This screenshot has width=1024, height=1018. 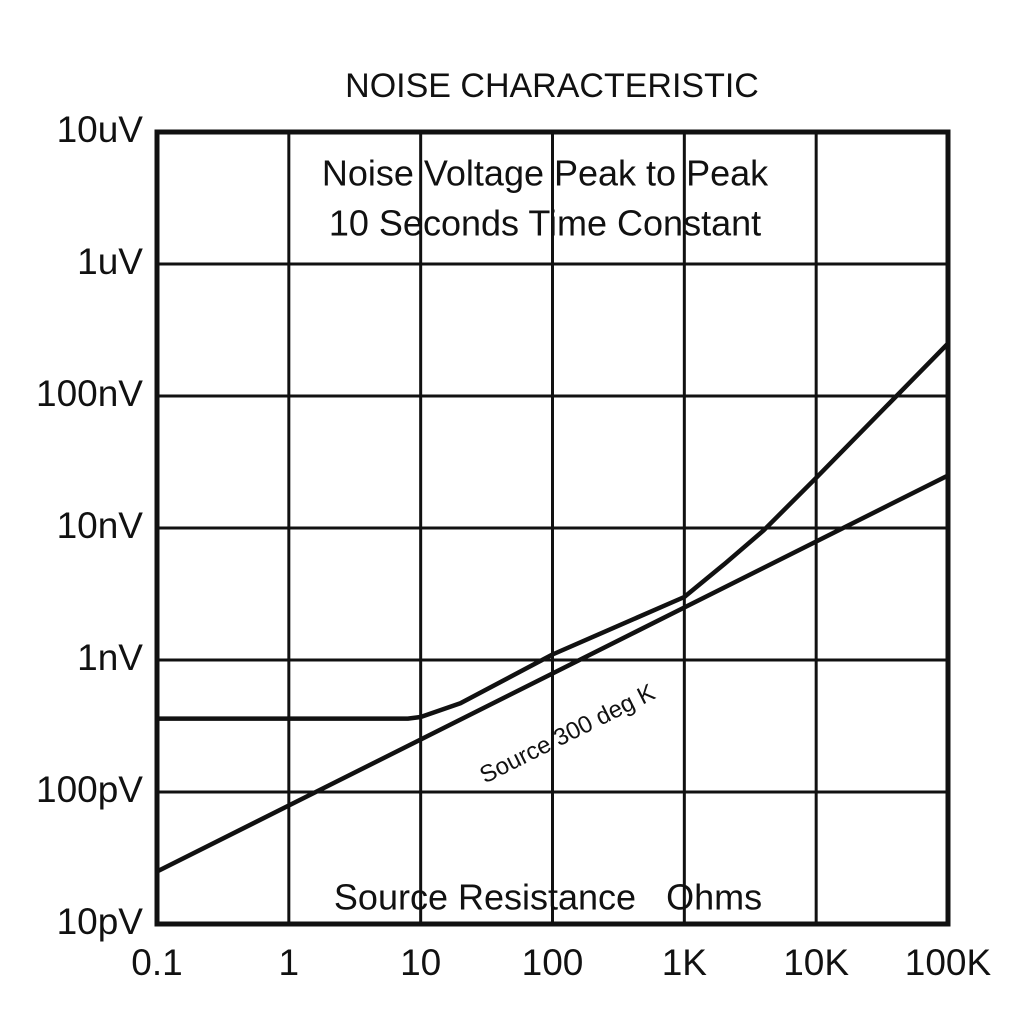 I want to click on y-tick-label: 10pV, so click(x=100, y=921).